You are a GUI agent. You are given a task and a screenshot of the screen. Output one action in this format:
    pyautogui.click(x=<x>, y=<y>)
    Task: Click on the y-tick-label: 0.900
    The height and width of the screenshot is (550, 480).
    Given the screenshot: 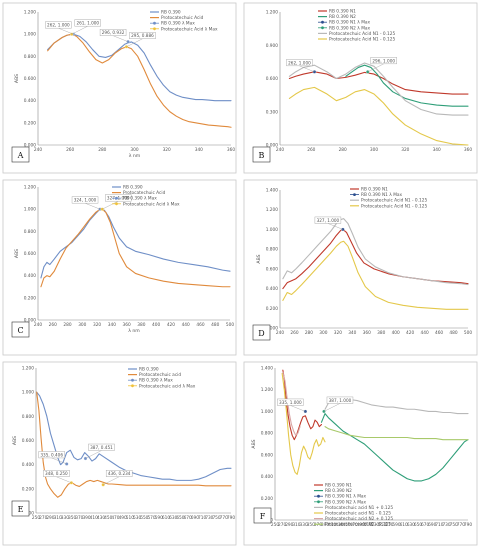 What is the action you would take?
    pyautogui.click(x=272, y=46)
    